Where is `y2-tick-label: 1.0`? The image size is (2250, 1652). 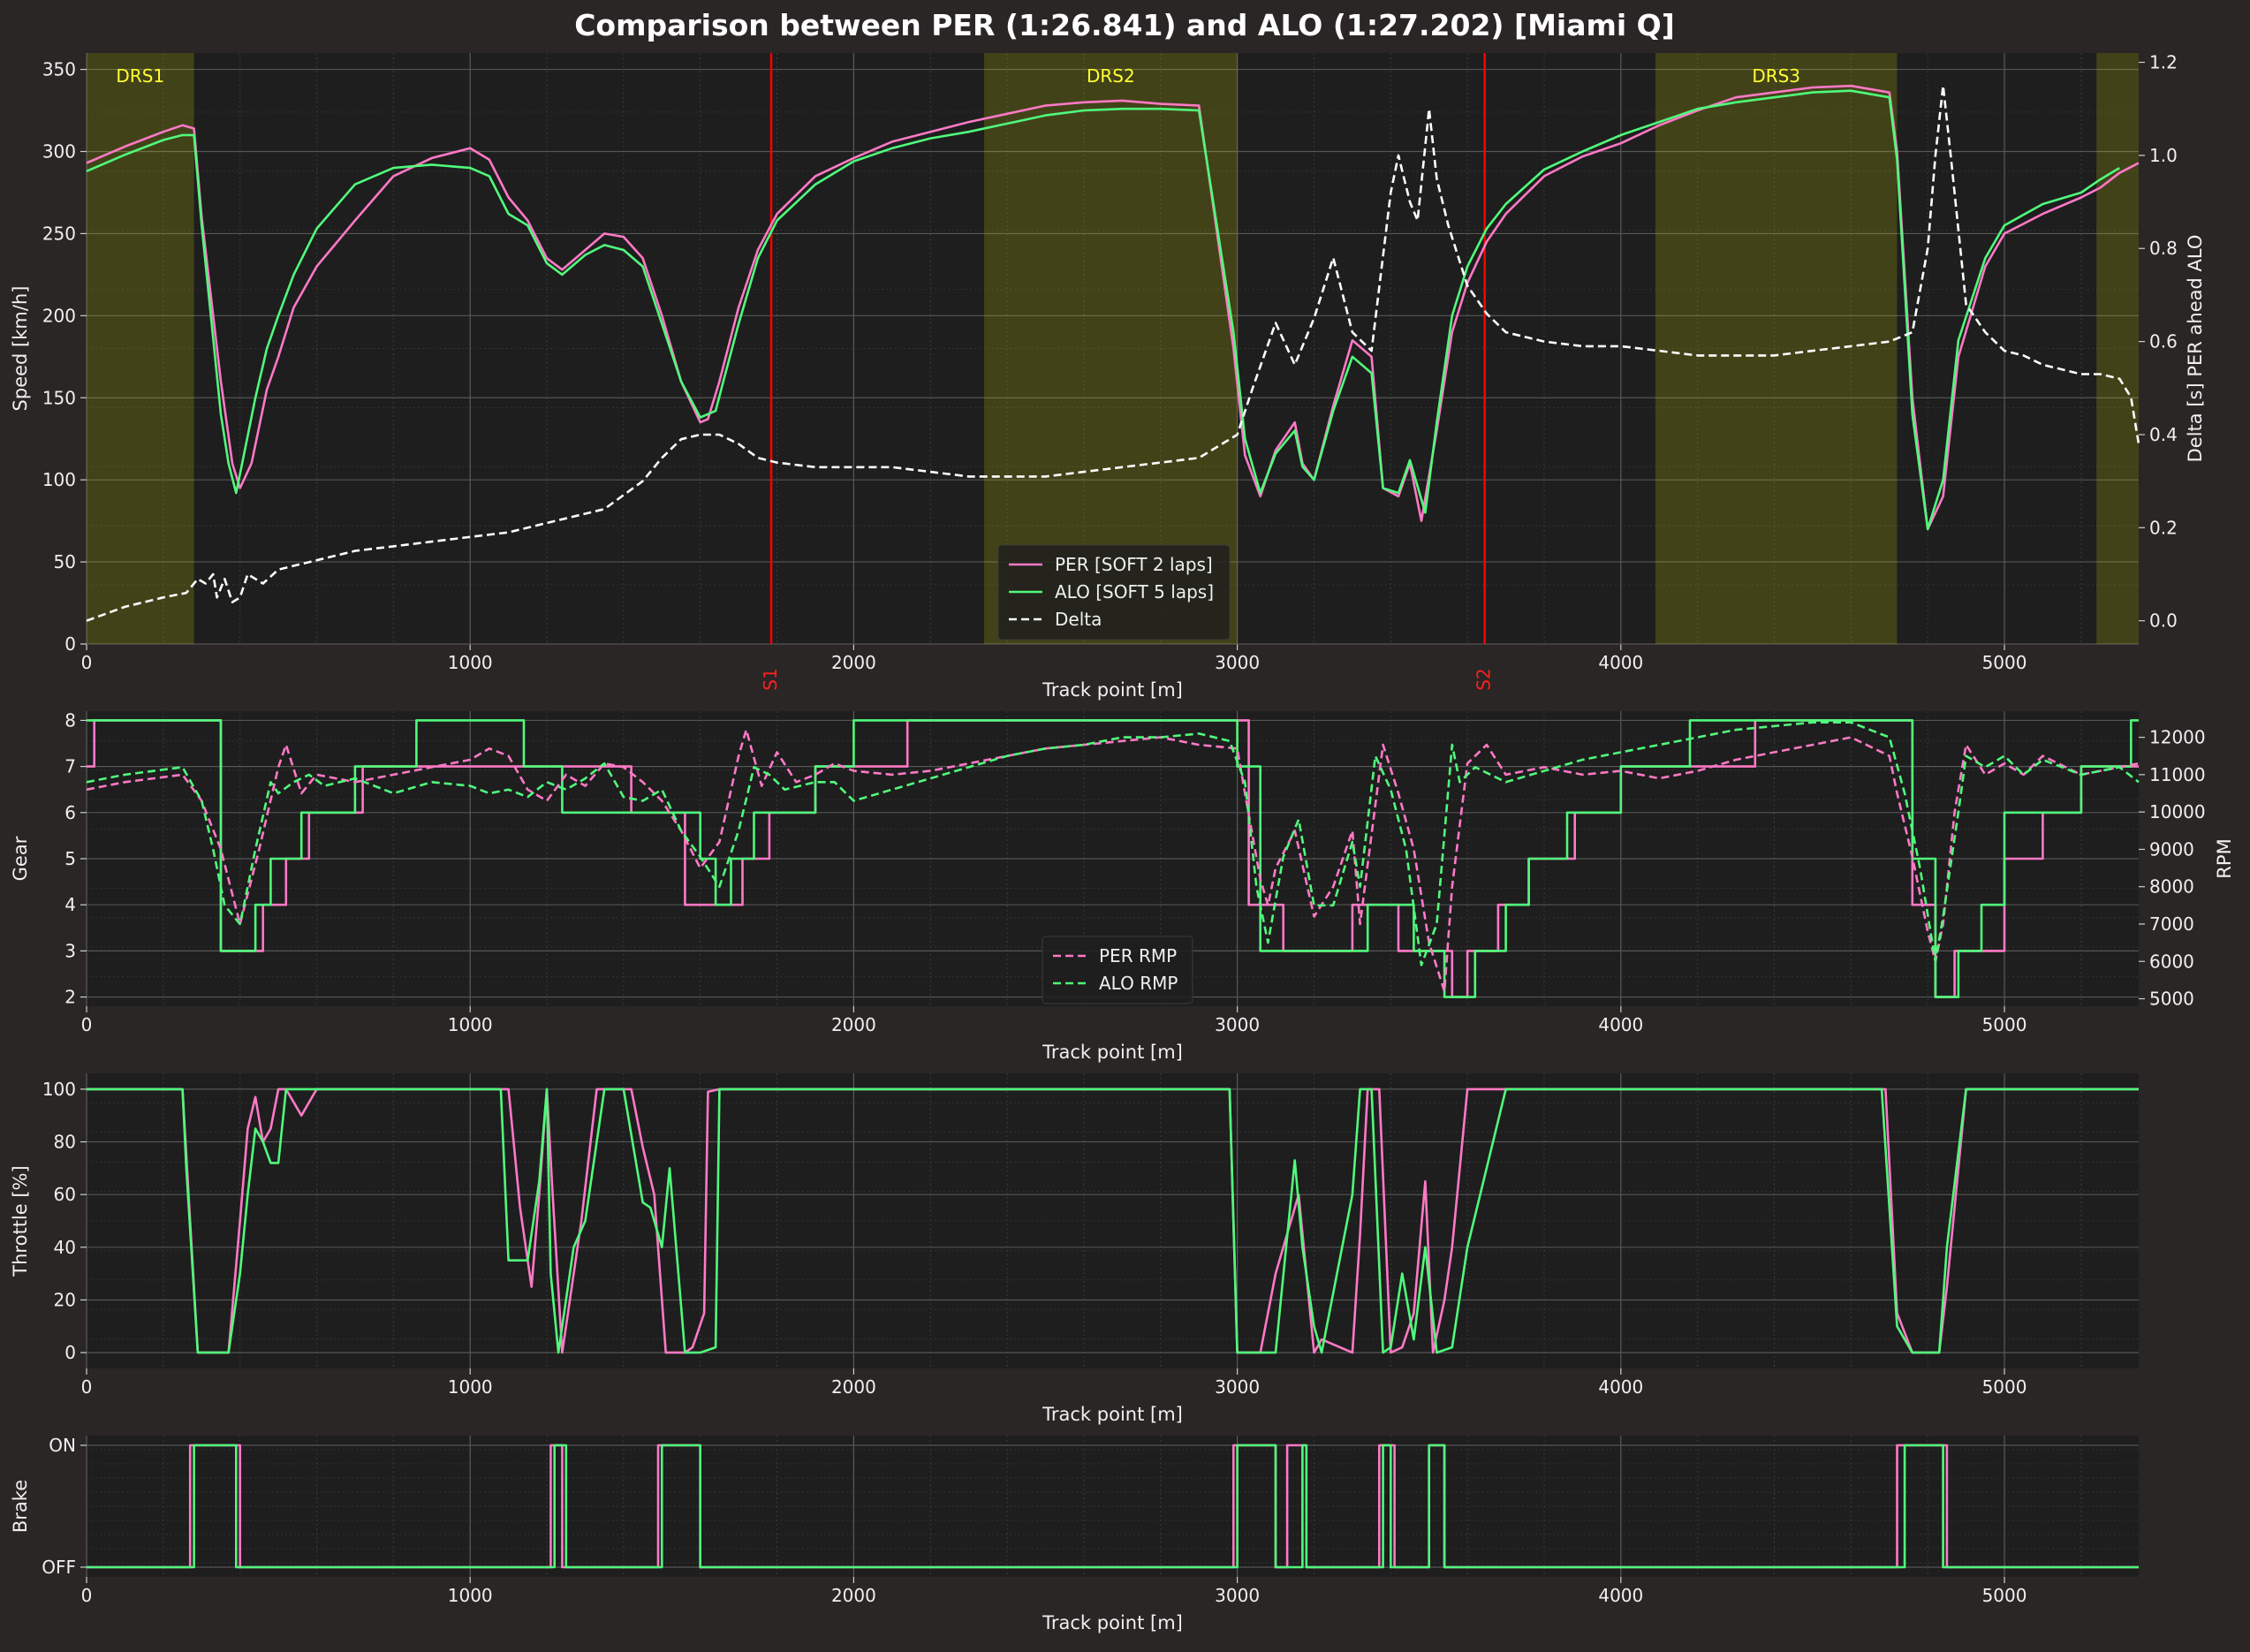
y2-tick-label: 1.0 is located at coordinates (2163, 155).